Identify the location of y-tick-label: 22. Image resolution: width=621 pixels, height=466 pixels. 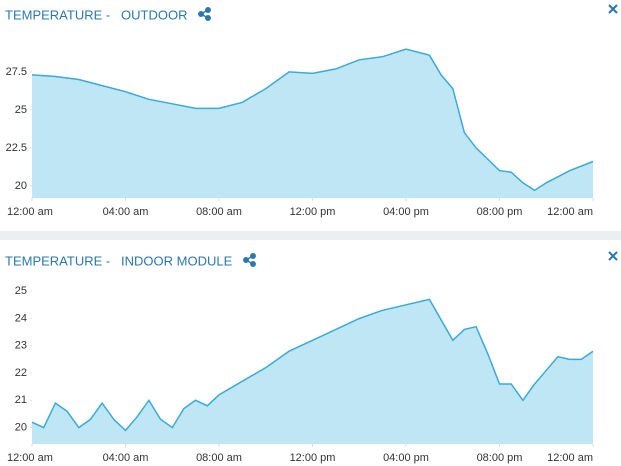
(21, 373).